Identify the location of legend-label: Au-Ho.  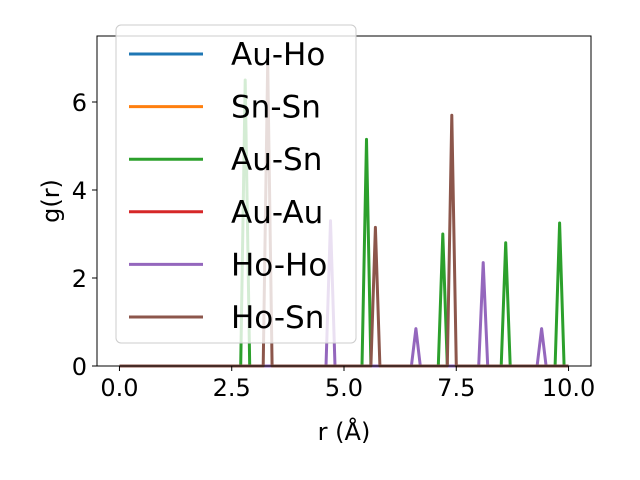
(278, 55).